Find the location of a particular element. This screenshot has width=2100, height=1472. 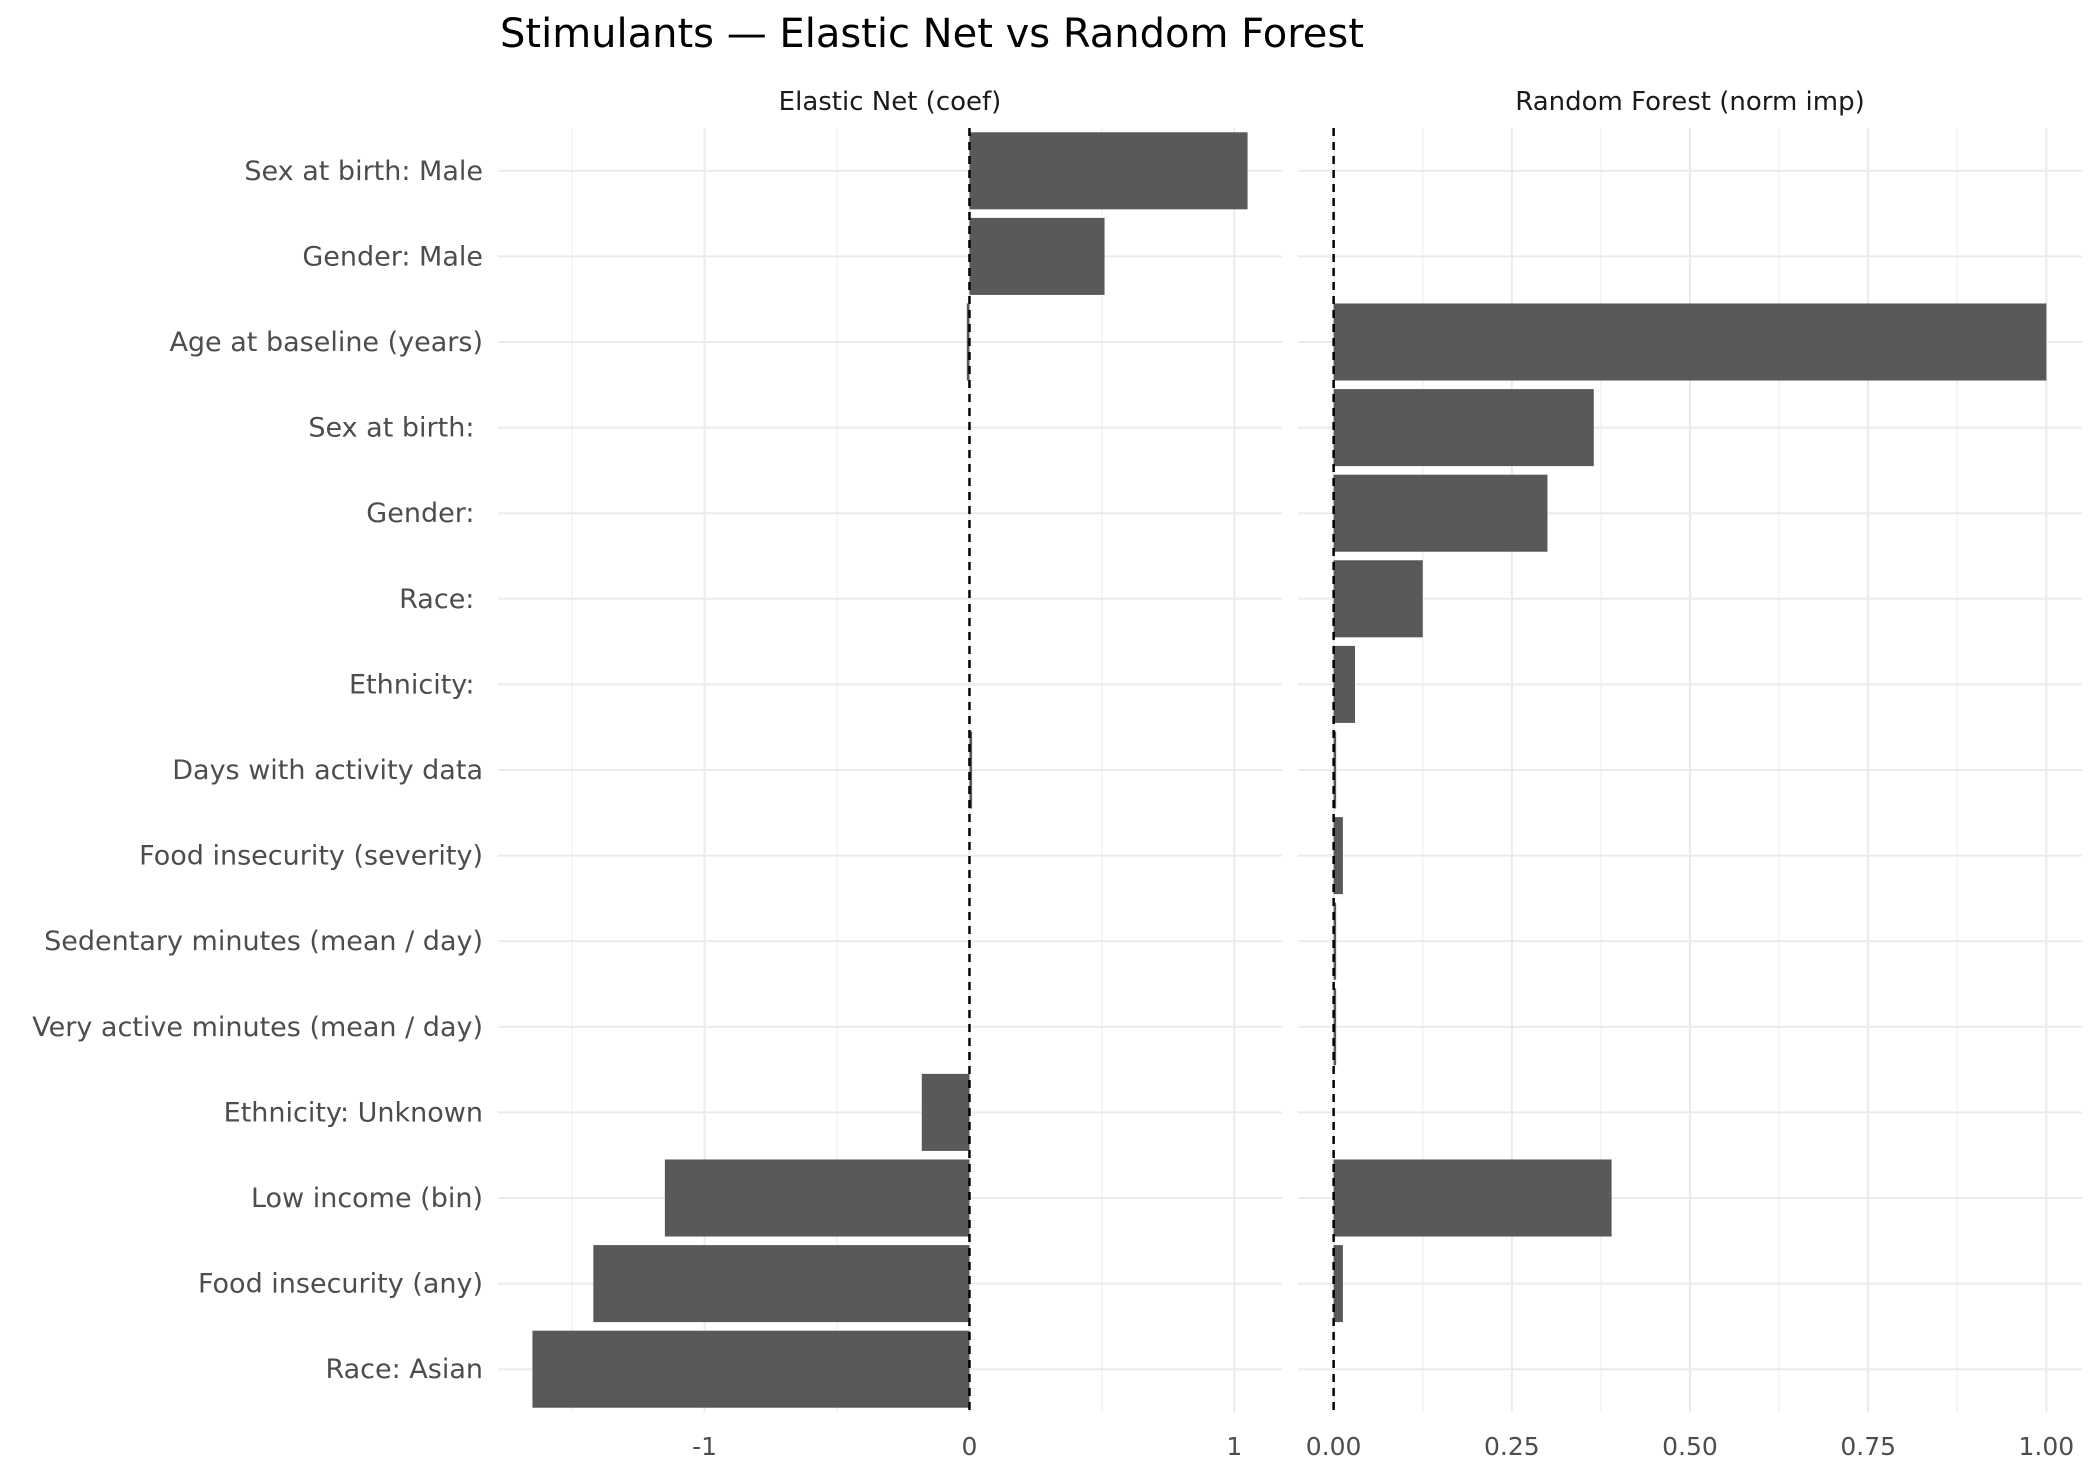

x-tick-label: 0 is located at coordinates (970, 1446).